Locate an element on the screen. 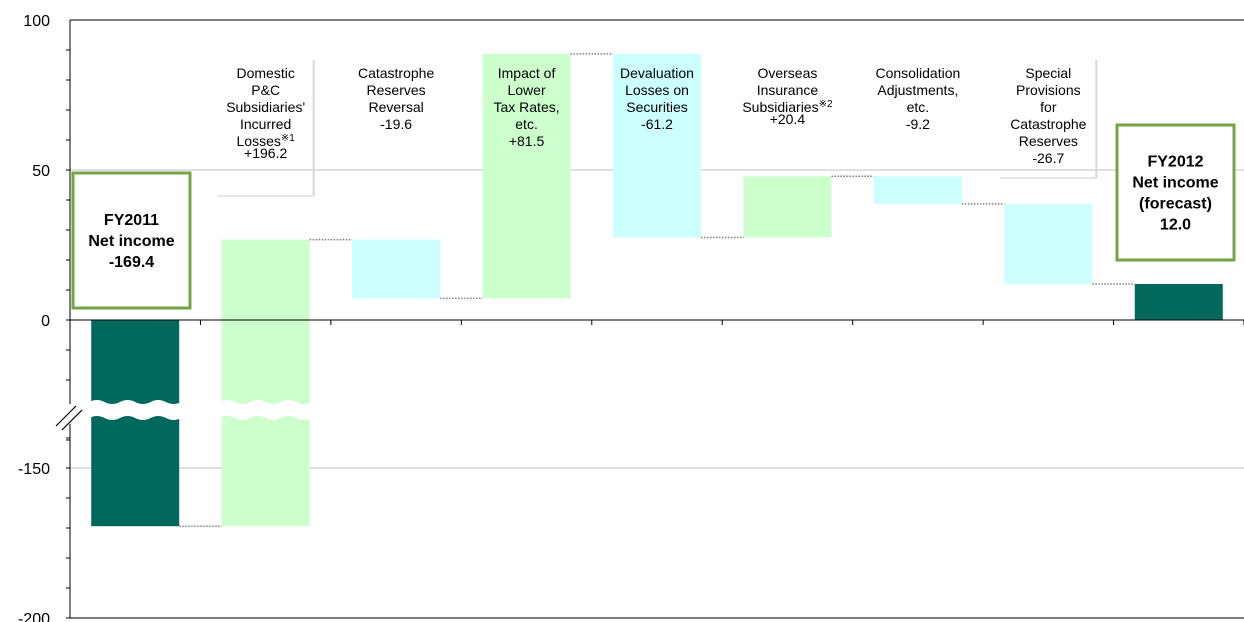 The height and width of the screenshot is (622, 1244). category-label-line: Incurred is located at coordinates (265, 124).